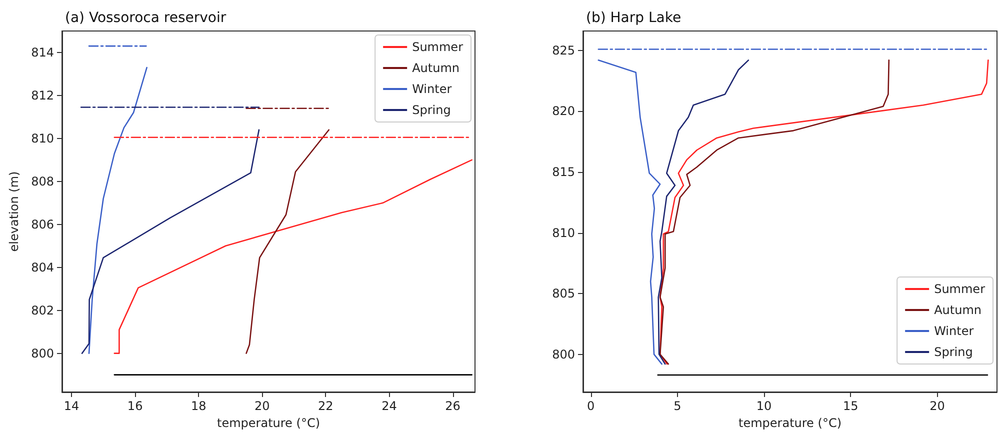  I want to click on y-tick-label: 814, so click(42, 52).